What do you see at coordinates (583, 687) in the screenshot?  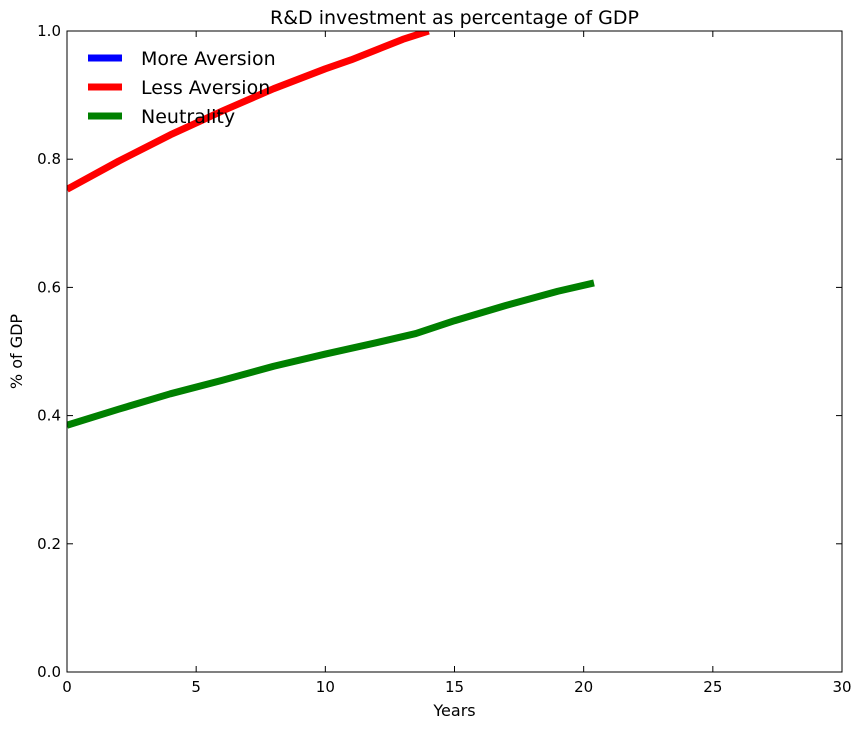 I see `x-tick-label: 20` at bounding box center [583, 687].